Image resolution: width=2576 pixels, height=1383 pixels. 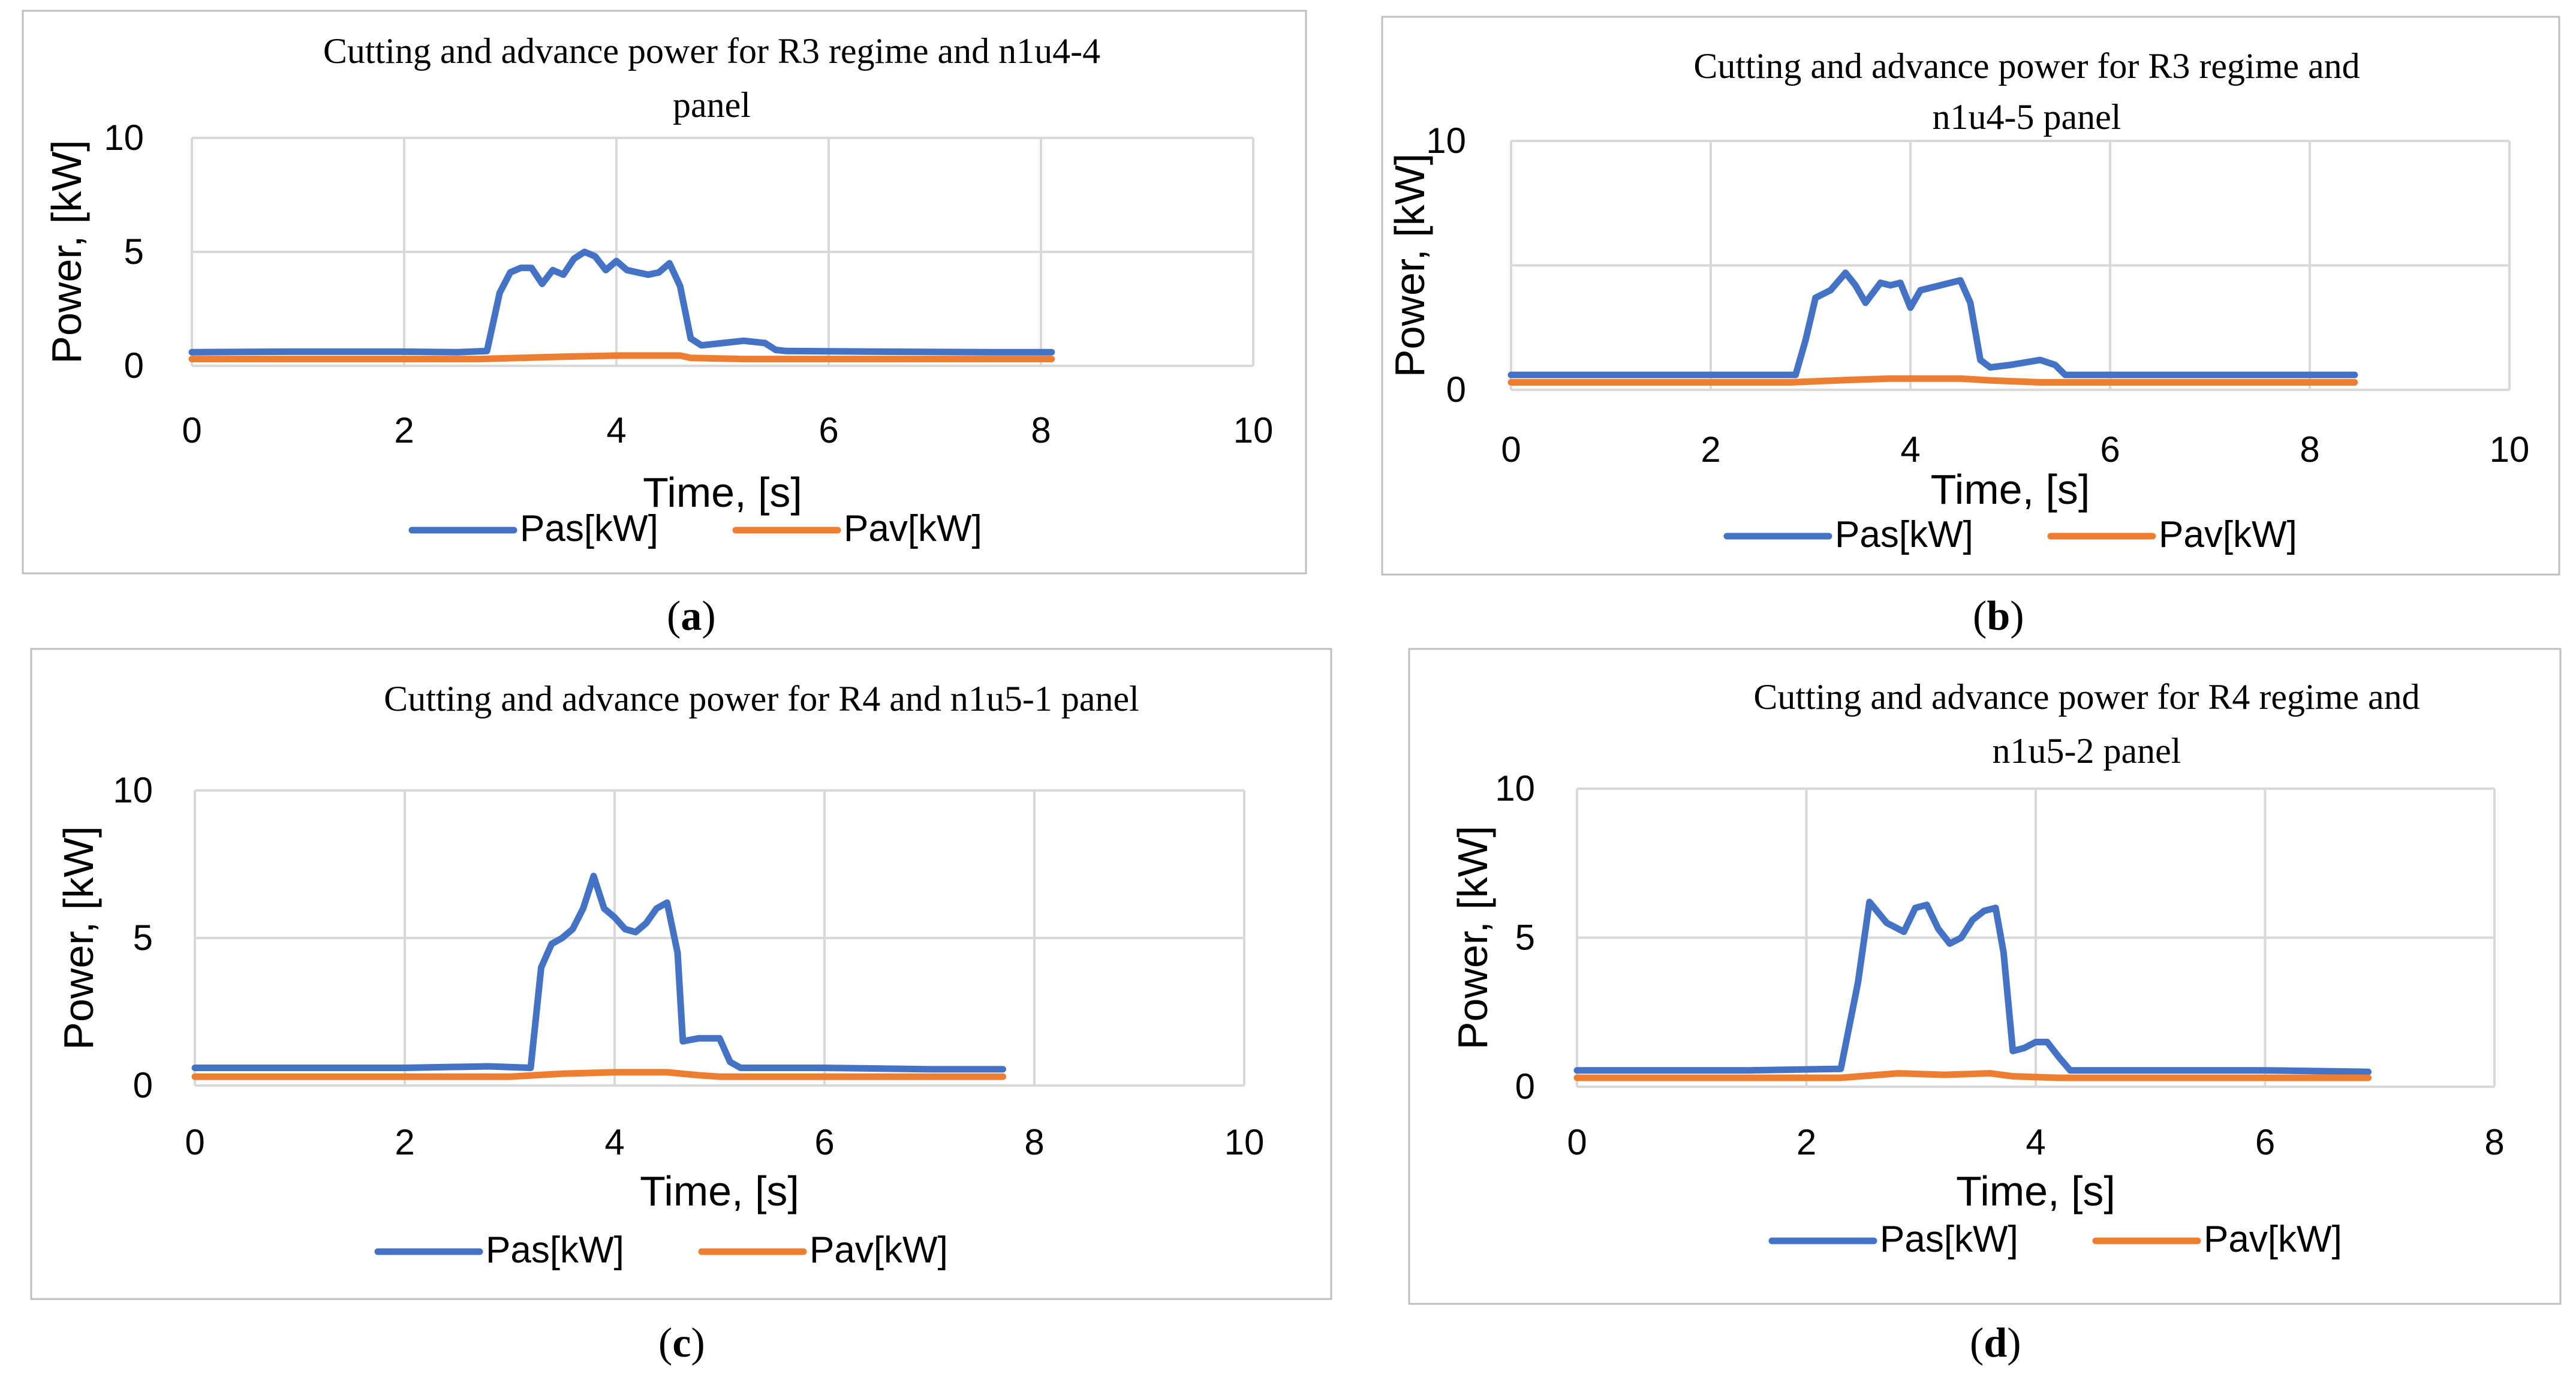 What do you see at coordinates (691, 616) in the screenshot?
I see `panel-caption: (a)` at bounding box center [691, 616].